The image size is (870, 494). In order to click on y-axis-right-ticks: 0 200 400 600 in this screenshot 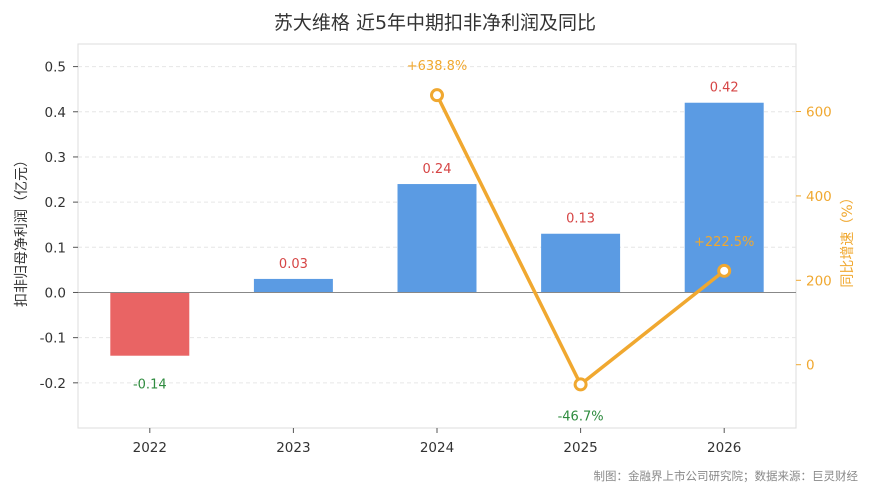, I will do `click(814, 239)`.